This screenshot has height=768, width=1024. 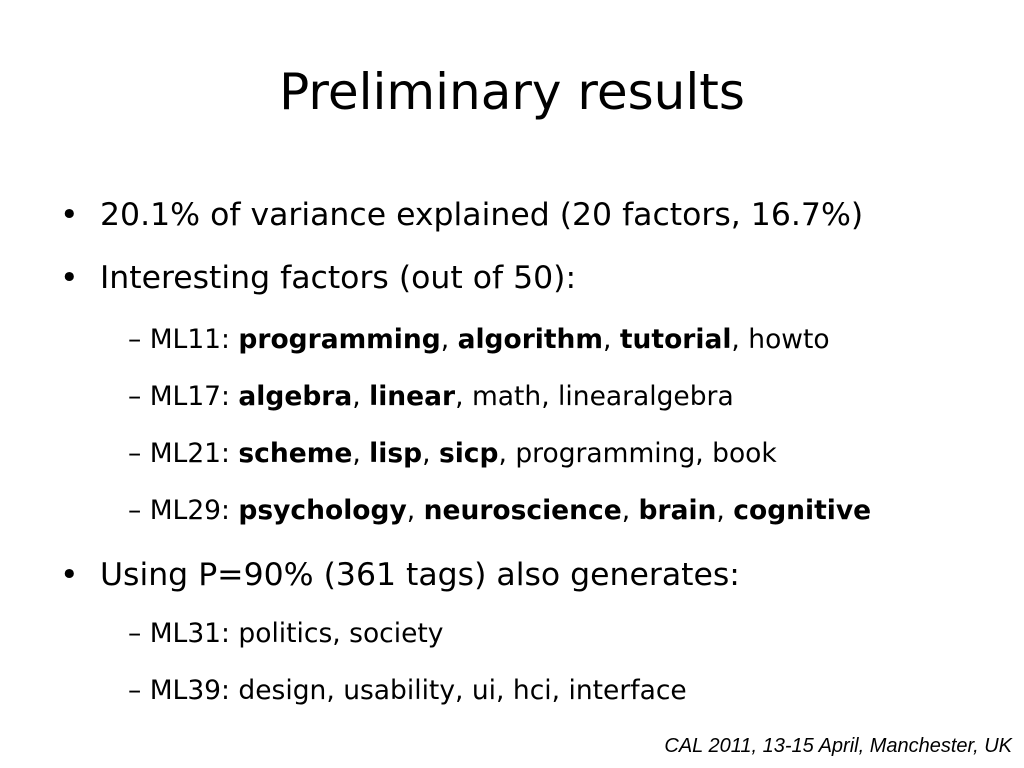 What do you see at coordinates (189, 396) in the screenshot?
I see `factor-label: ML17:` at bounding box center [189, 396].